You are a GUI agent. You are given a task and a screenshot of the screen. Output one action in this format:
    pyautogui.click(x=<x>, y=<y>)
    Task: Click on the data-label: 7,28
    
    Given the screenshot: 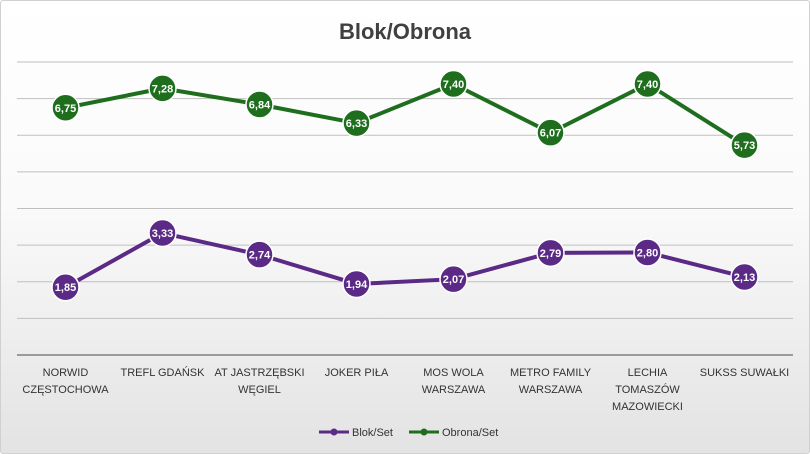 What is the action you would take?
    pyautogui.click(x=162, y=89)
    